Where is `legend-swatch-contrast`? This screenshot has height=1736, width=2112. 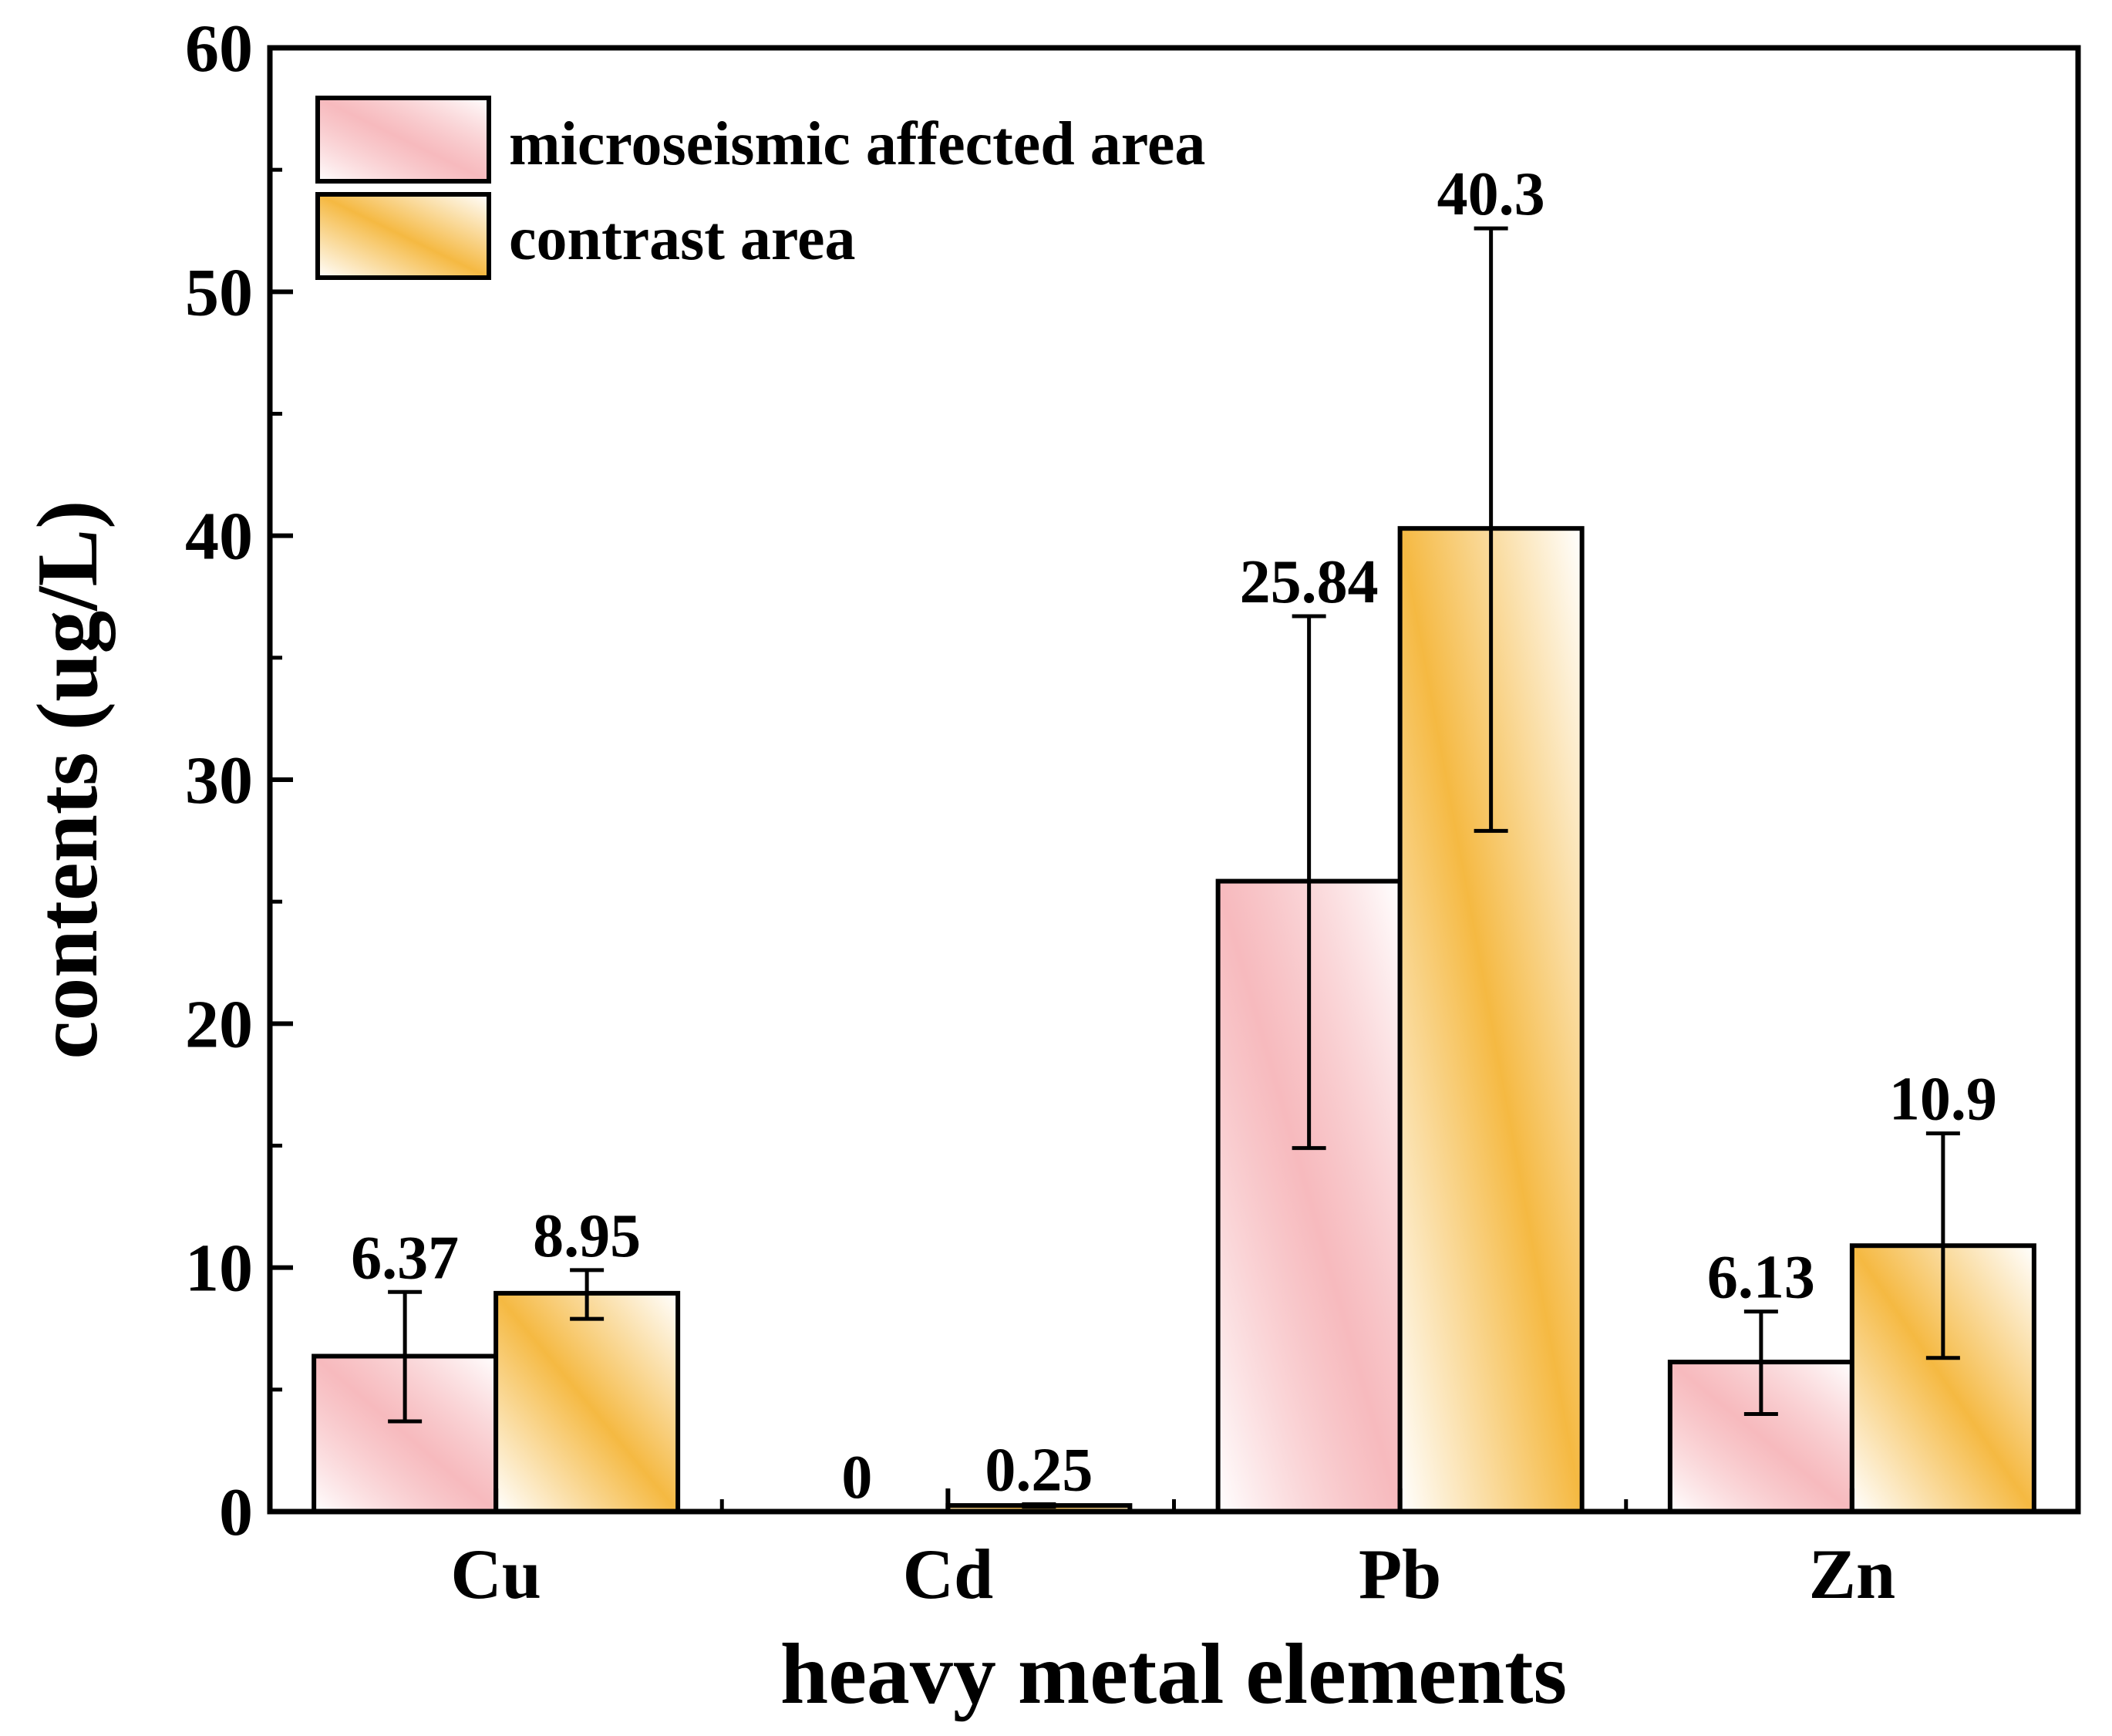 legend-swatch-contrast is located at coordinates (403, 236).